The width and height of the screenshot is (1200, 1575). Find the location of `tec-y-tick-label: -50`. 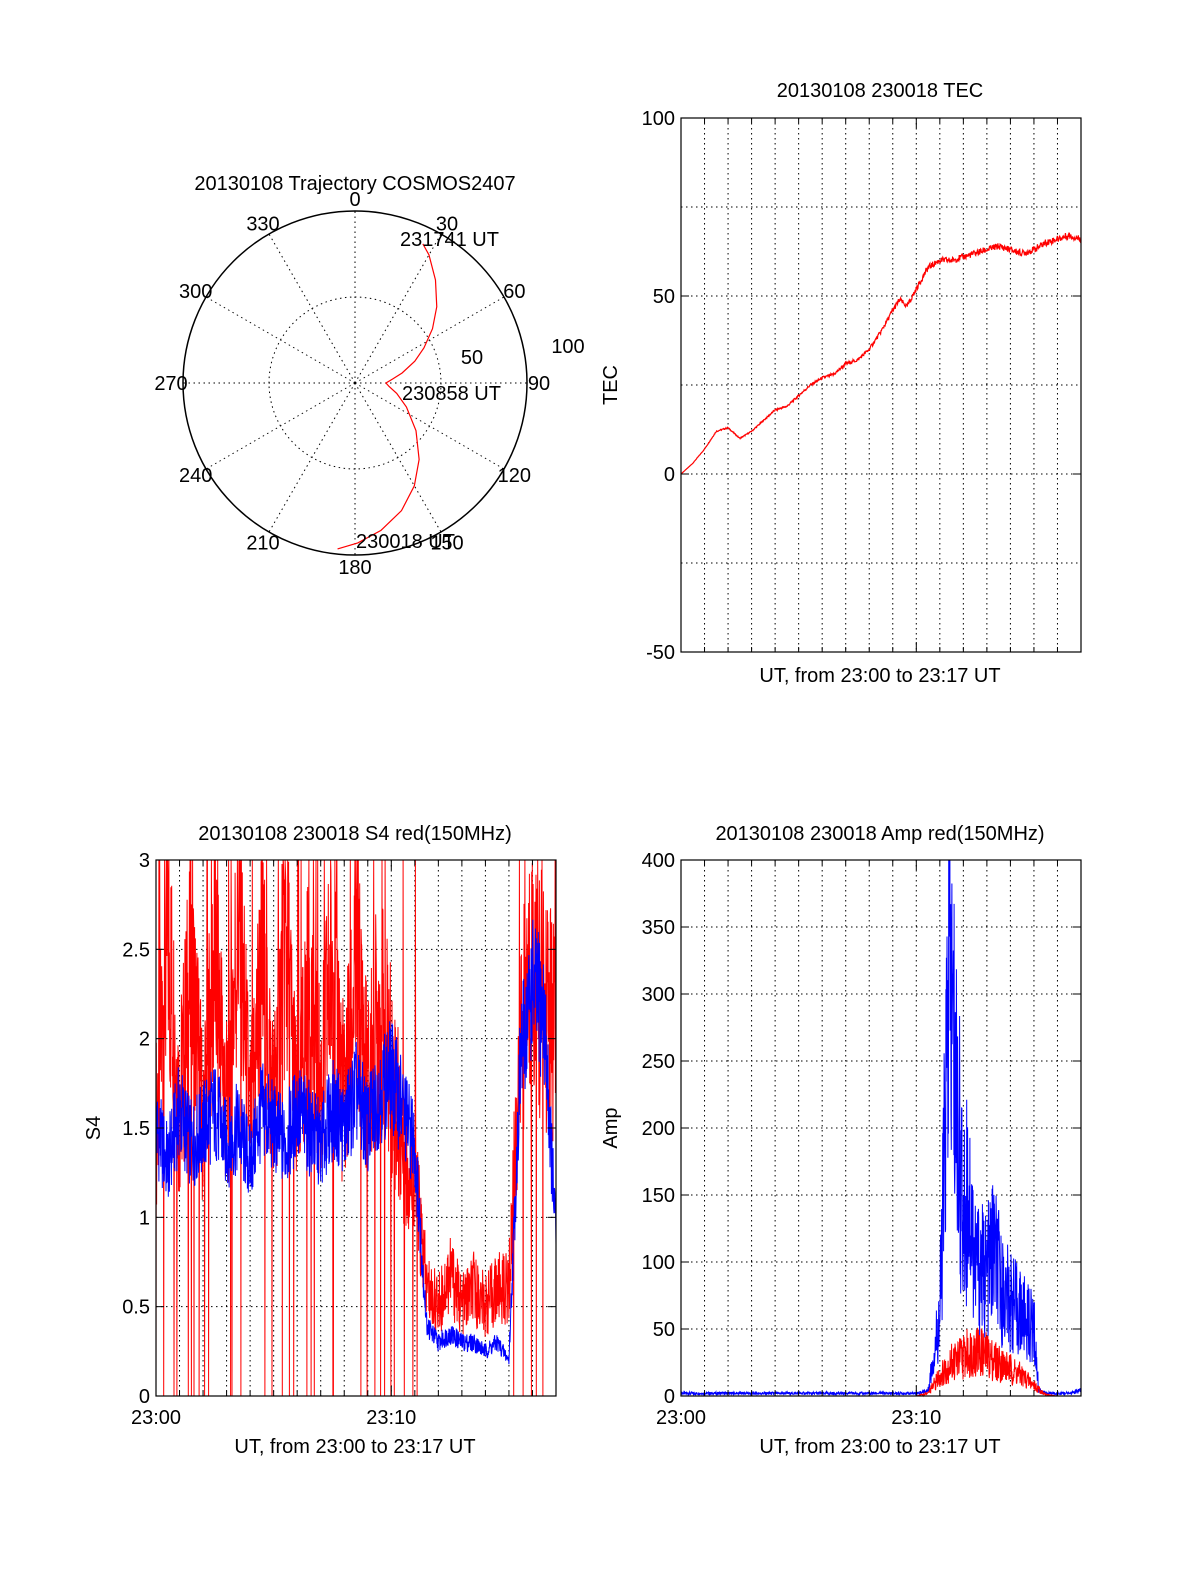

tec-y-tick-label: -50 is located at coordinates (660, 653).